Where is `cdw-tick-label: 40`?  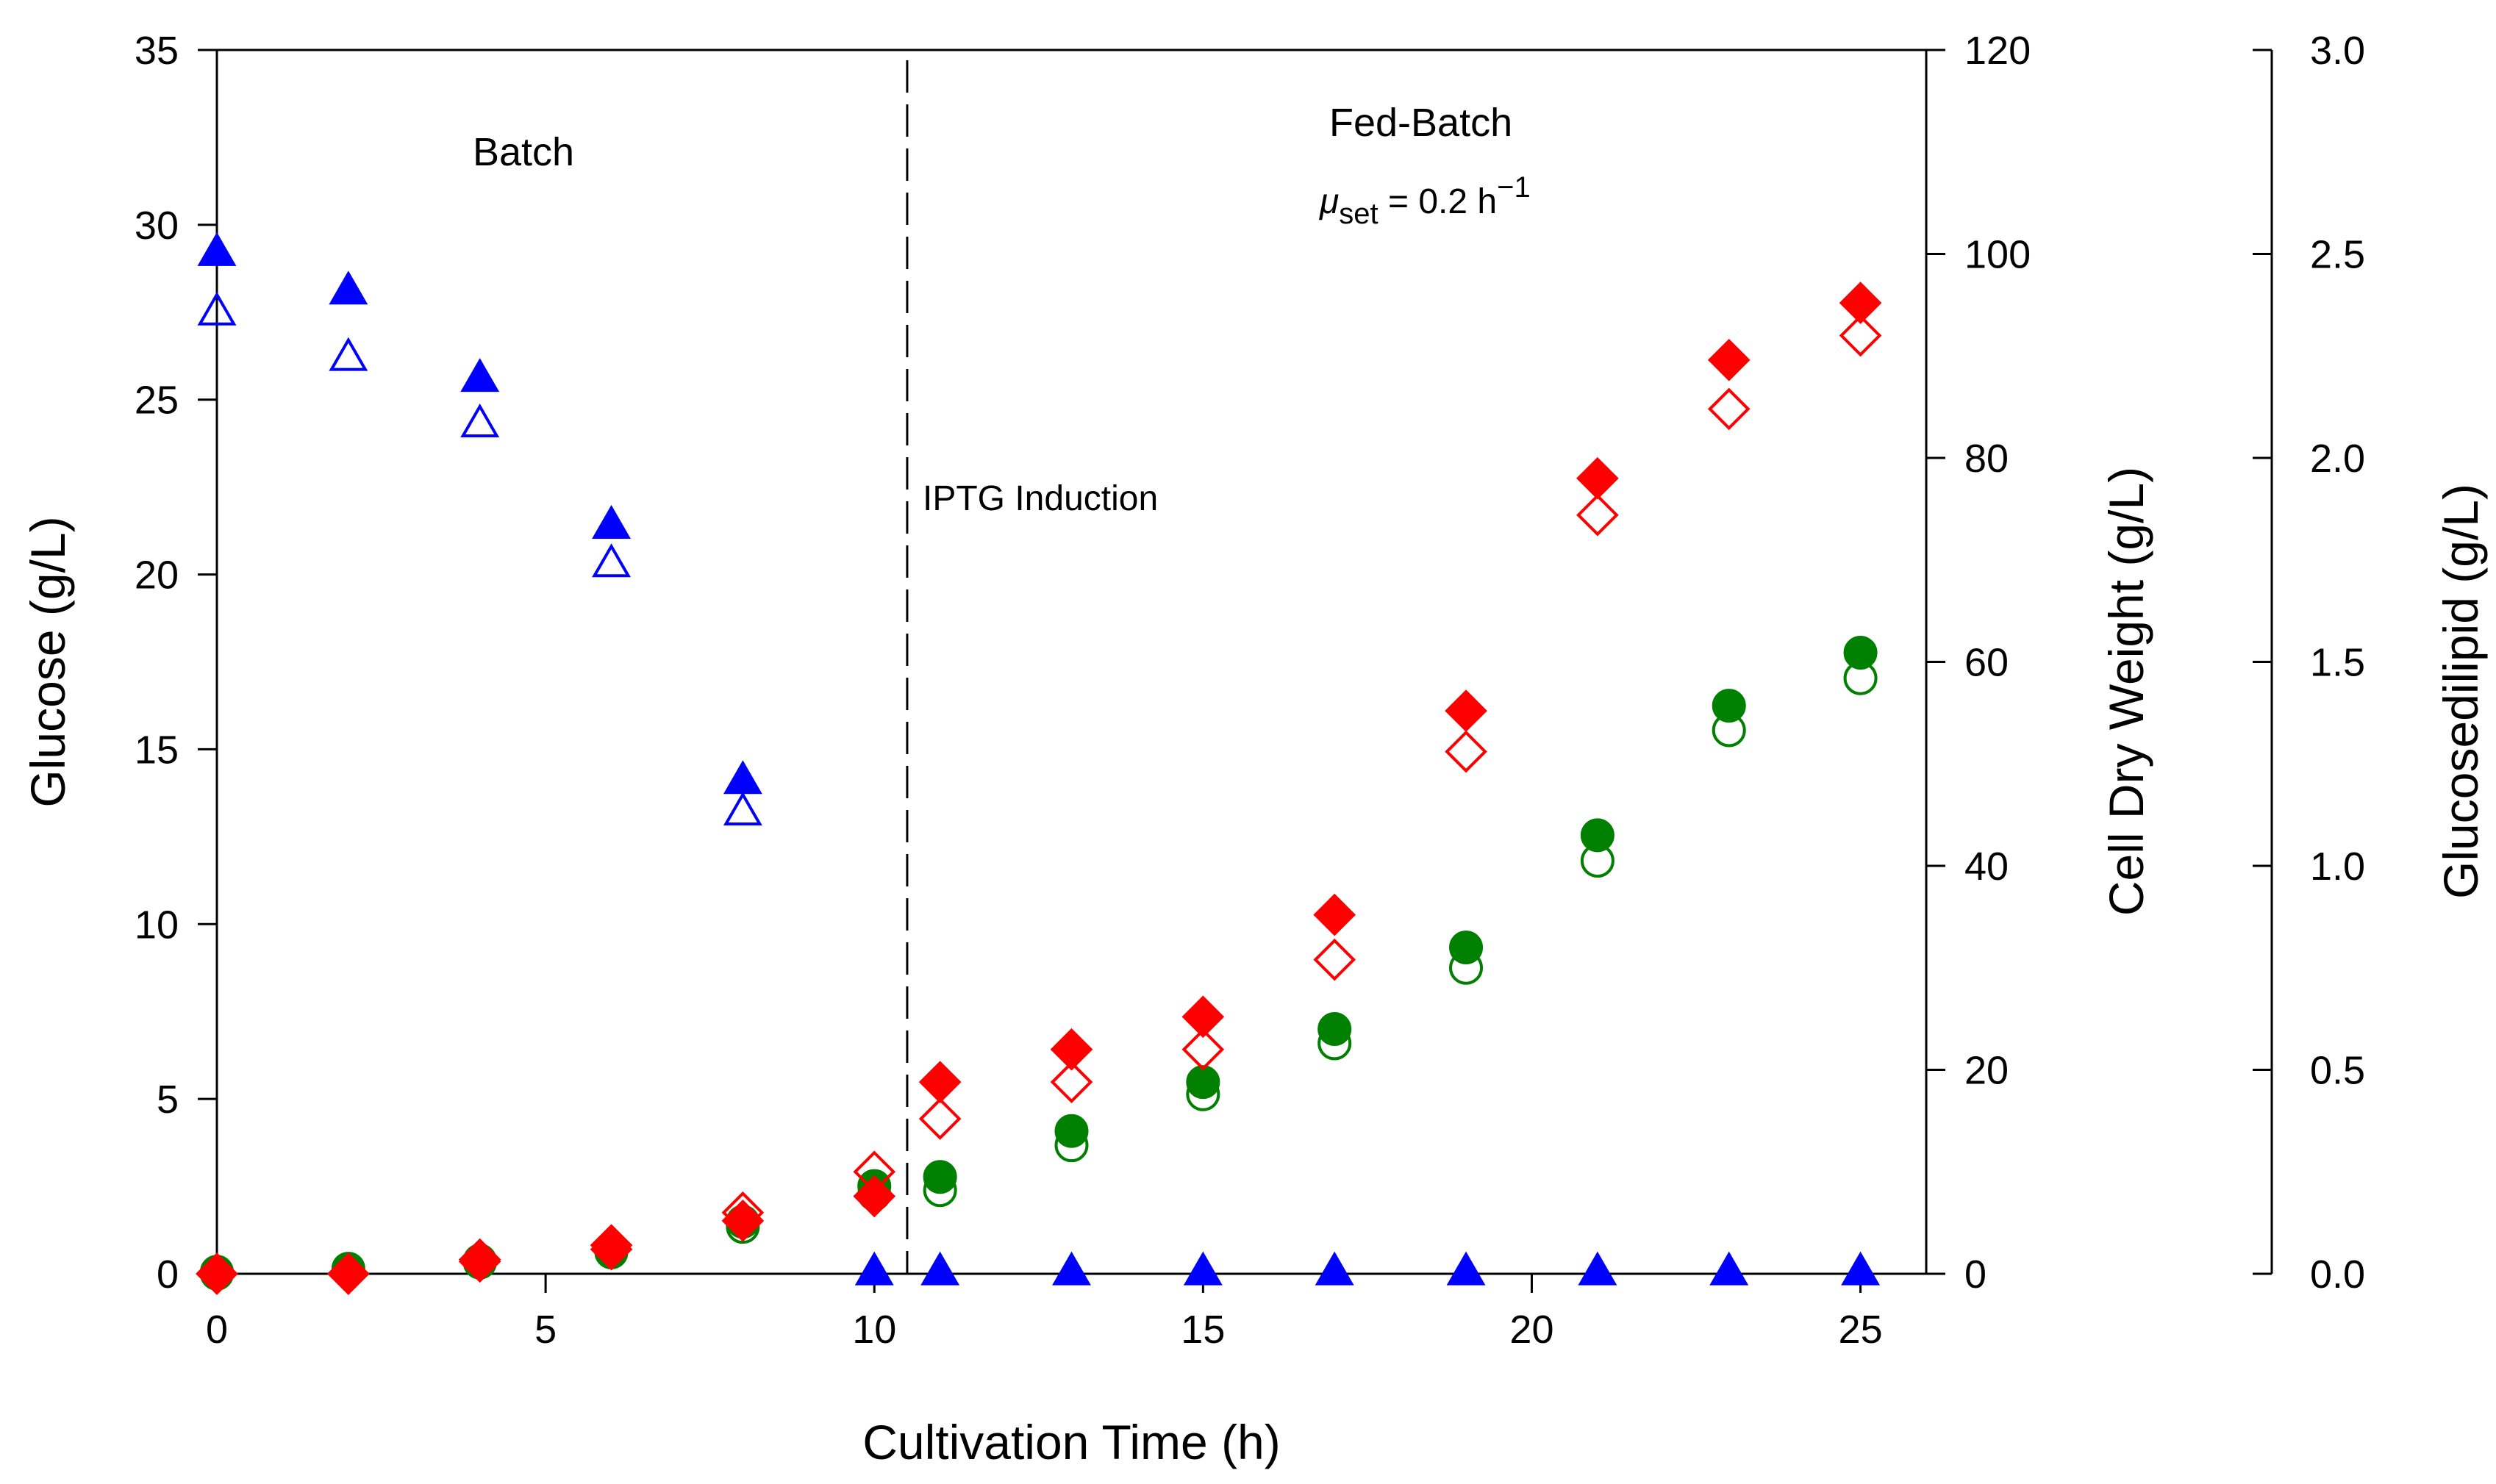 cdw-tick-label: 40 is located at coordinates (1987, 867).